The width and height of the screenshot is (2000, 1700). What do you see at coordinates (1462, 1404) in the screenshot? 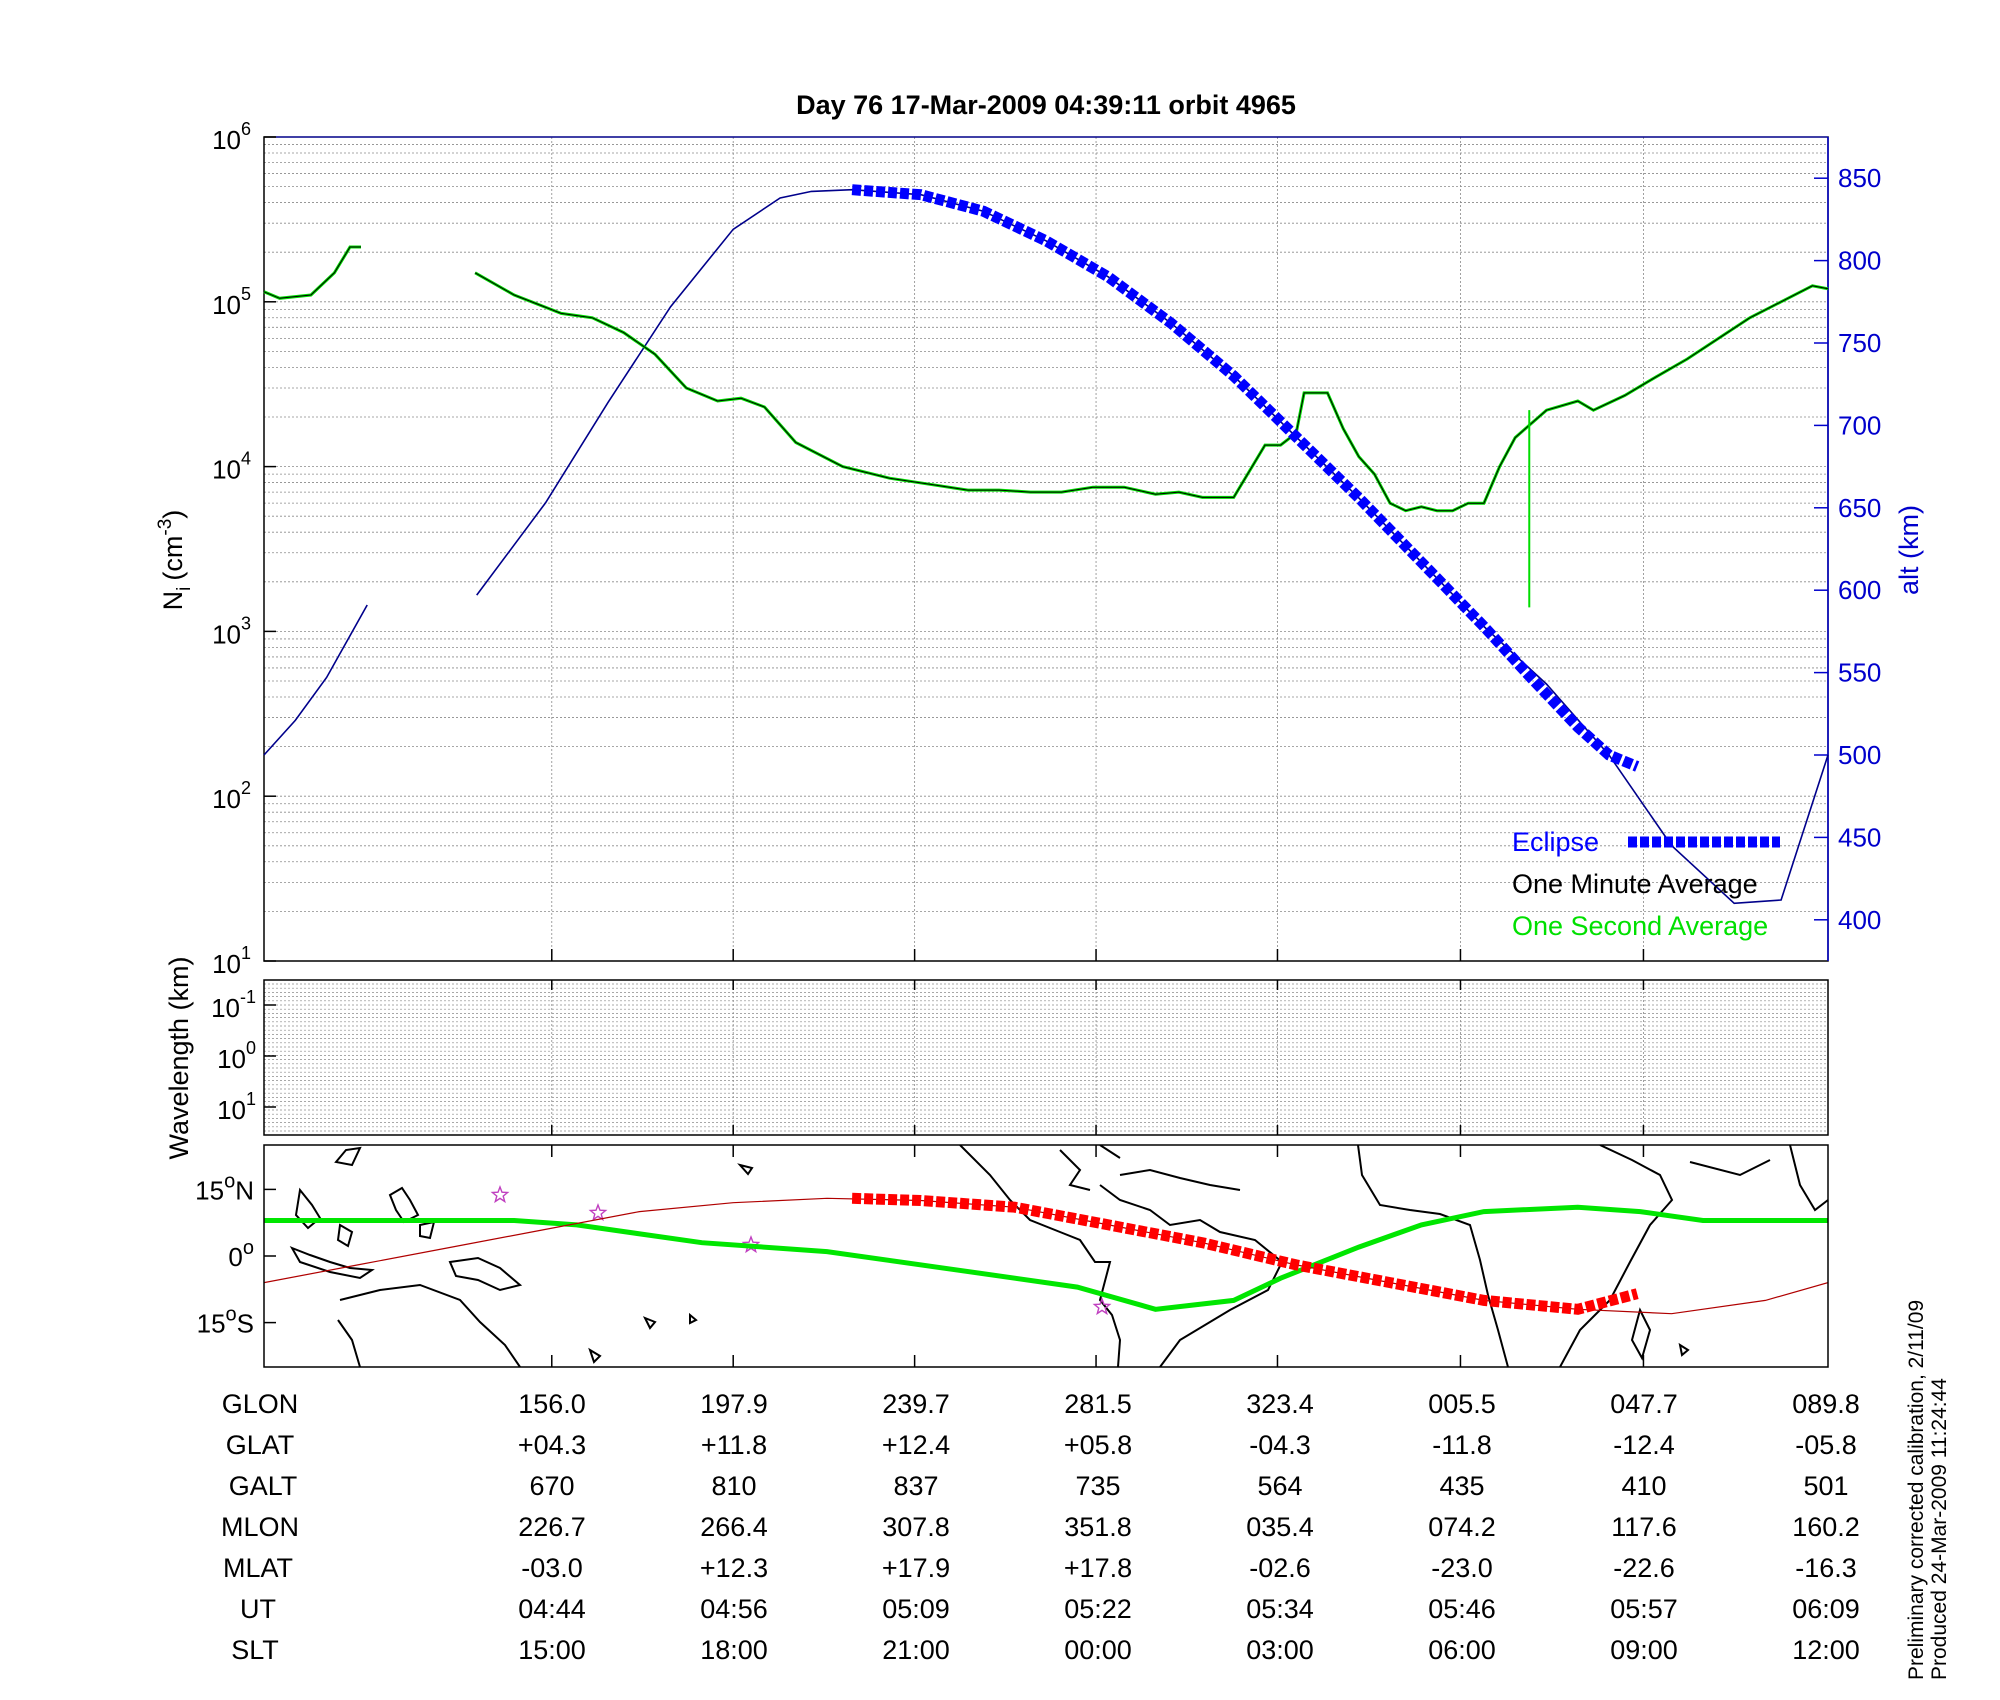
I see `table-cell: 005.5` at bounding box center [1462, 1404].